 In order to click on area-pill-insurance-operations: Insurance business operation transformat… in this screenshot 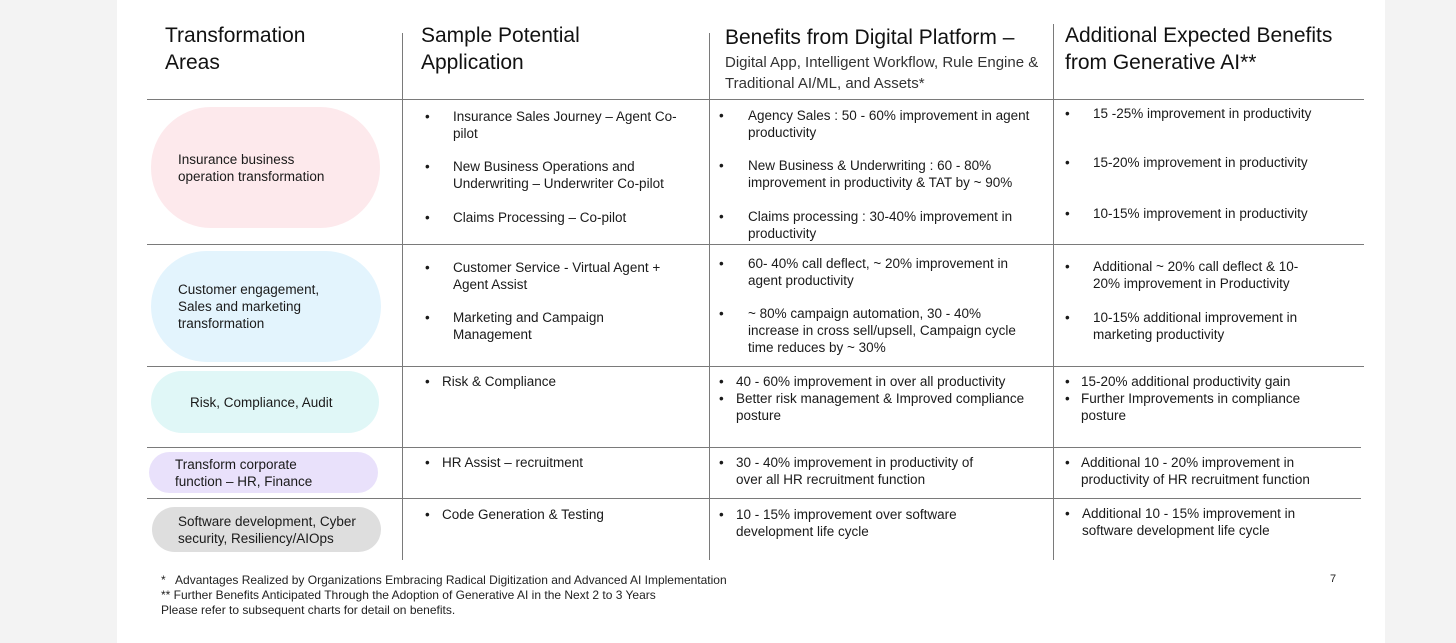, I will do `click(265, 167)`.